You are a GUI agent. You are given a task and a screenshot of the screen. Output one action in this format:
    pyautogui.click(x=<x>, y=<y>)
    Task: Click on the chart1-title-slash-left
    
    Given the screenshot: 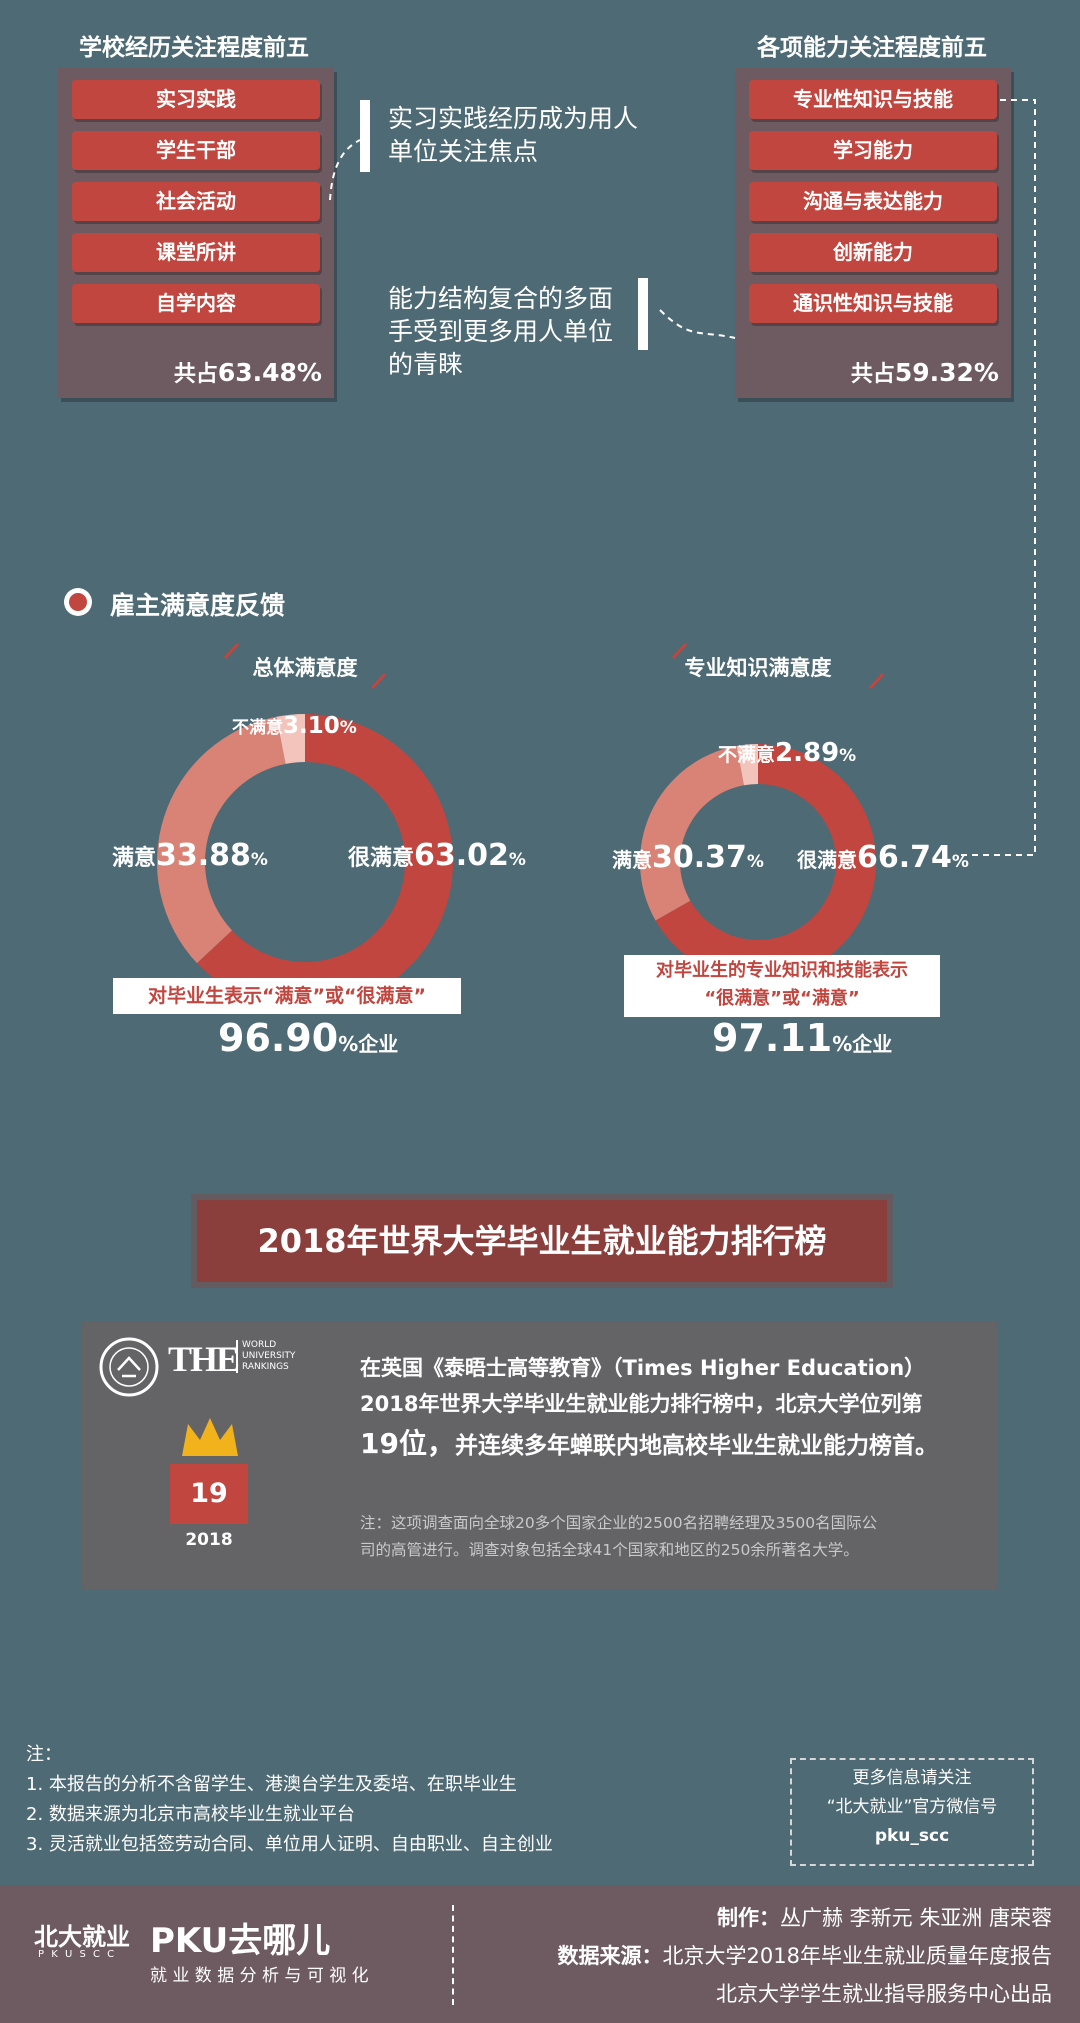 What is the action you would take?
    pyautogui.click(x=231, y=651)
    